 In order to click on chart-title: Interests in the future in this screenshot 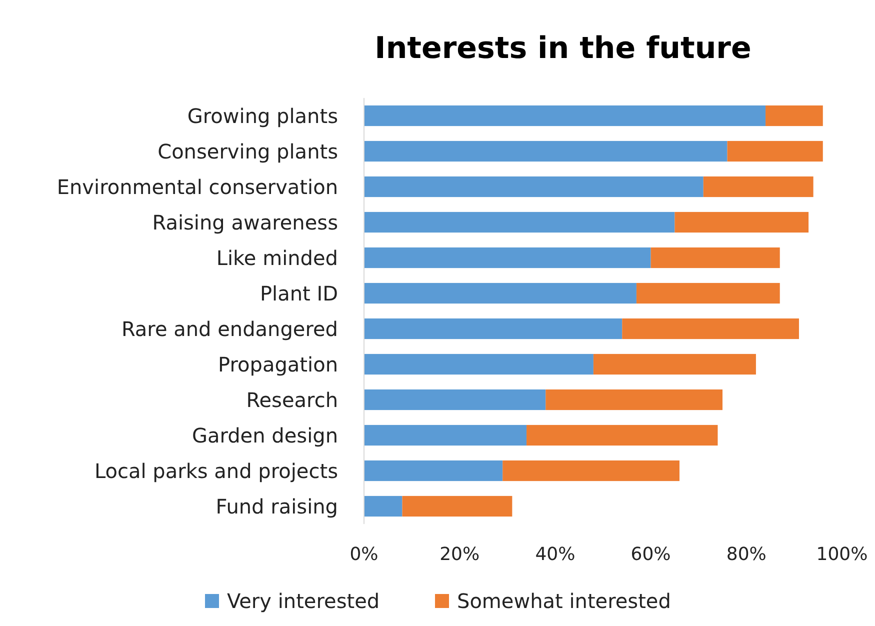, I will do `click(563, 48)`.